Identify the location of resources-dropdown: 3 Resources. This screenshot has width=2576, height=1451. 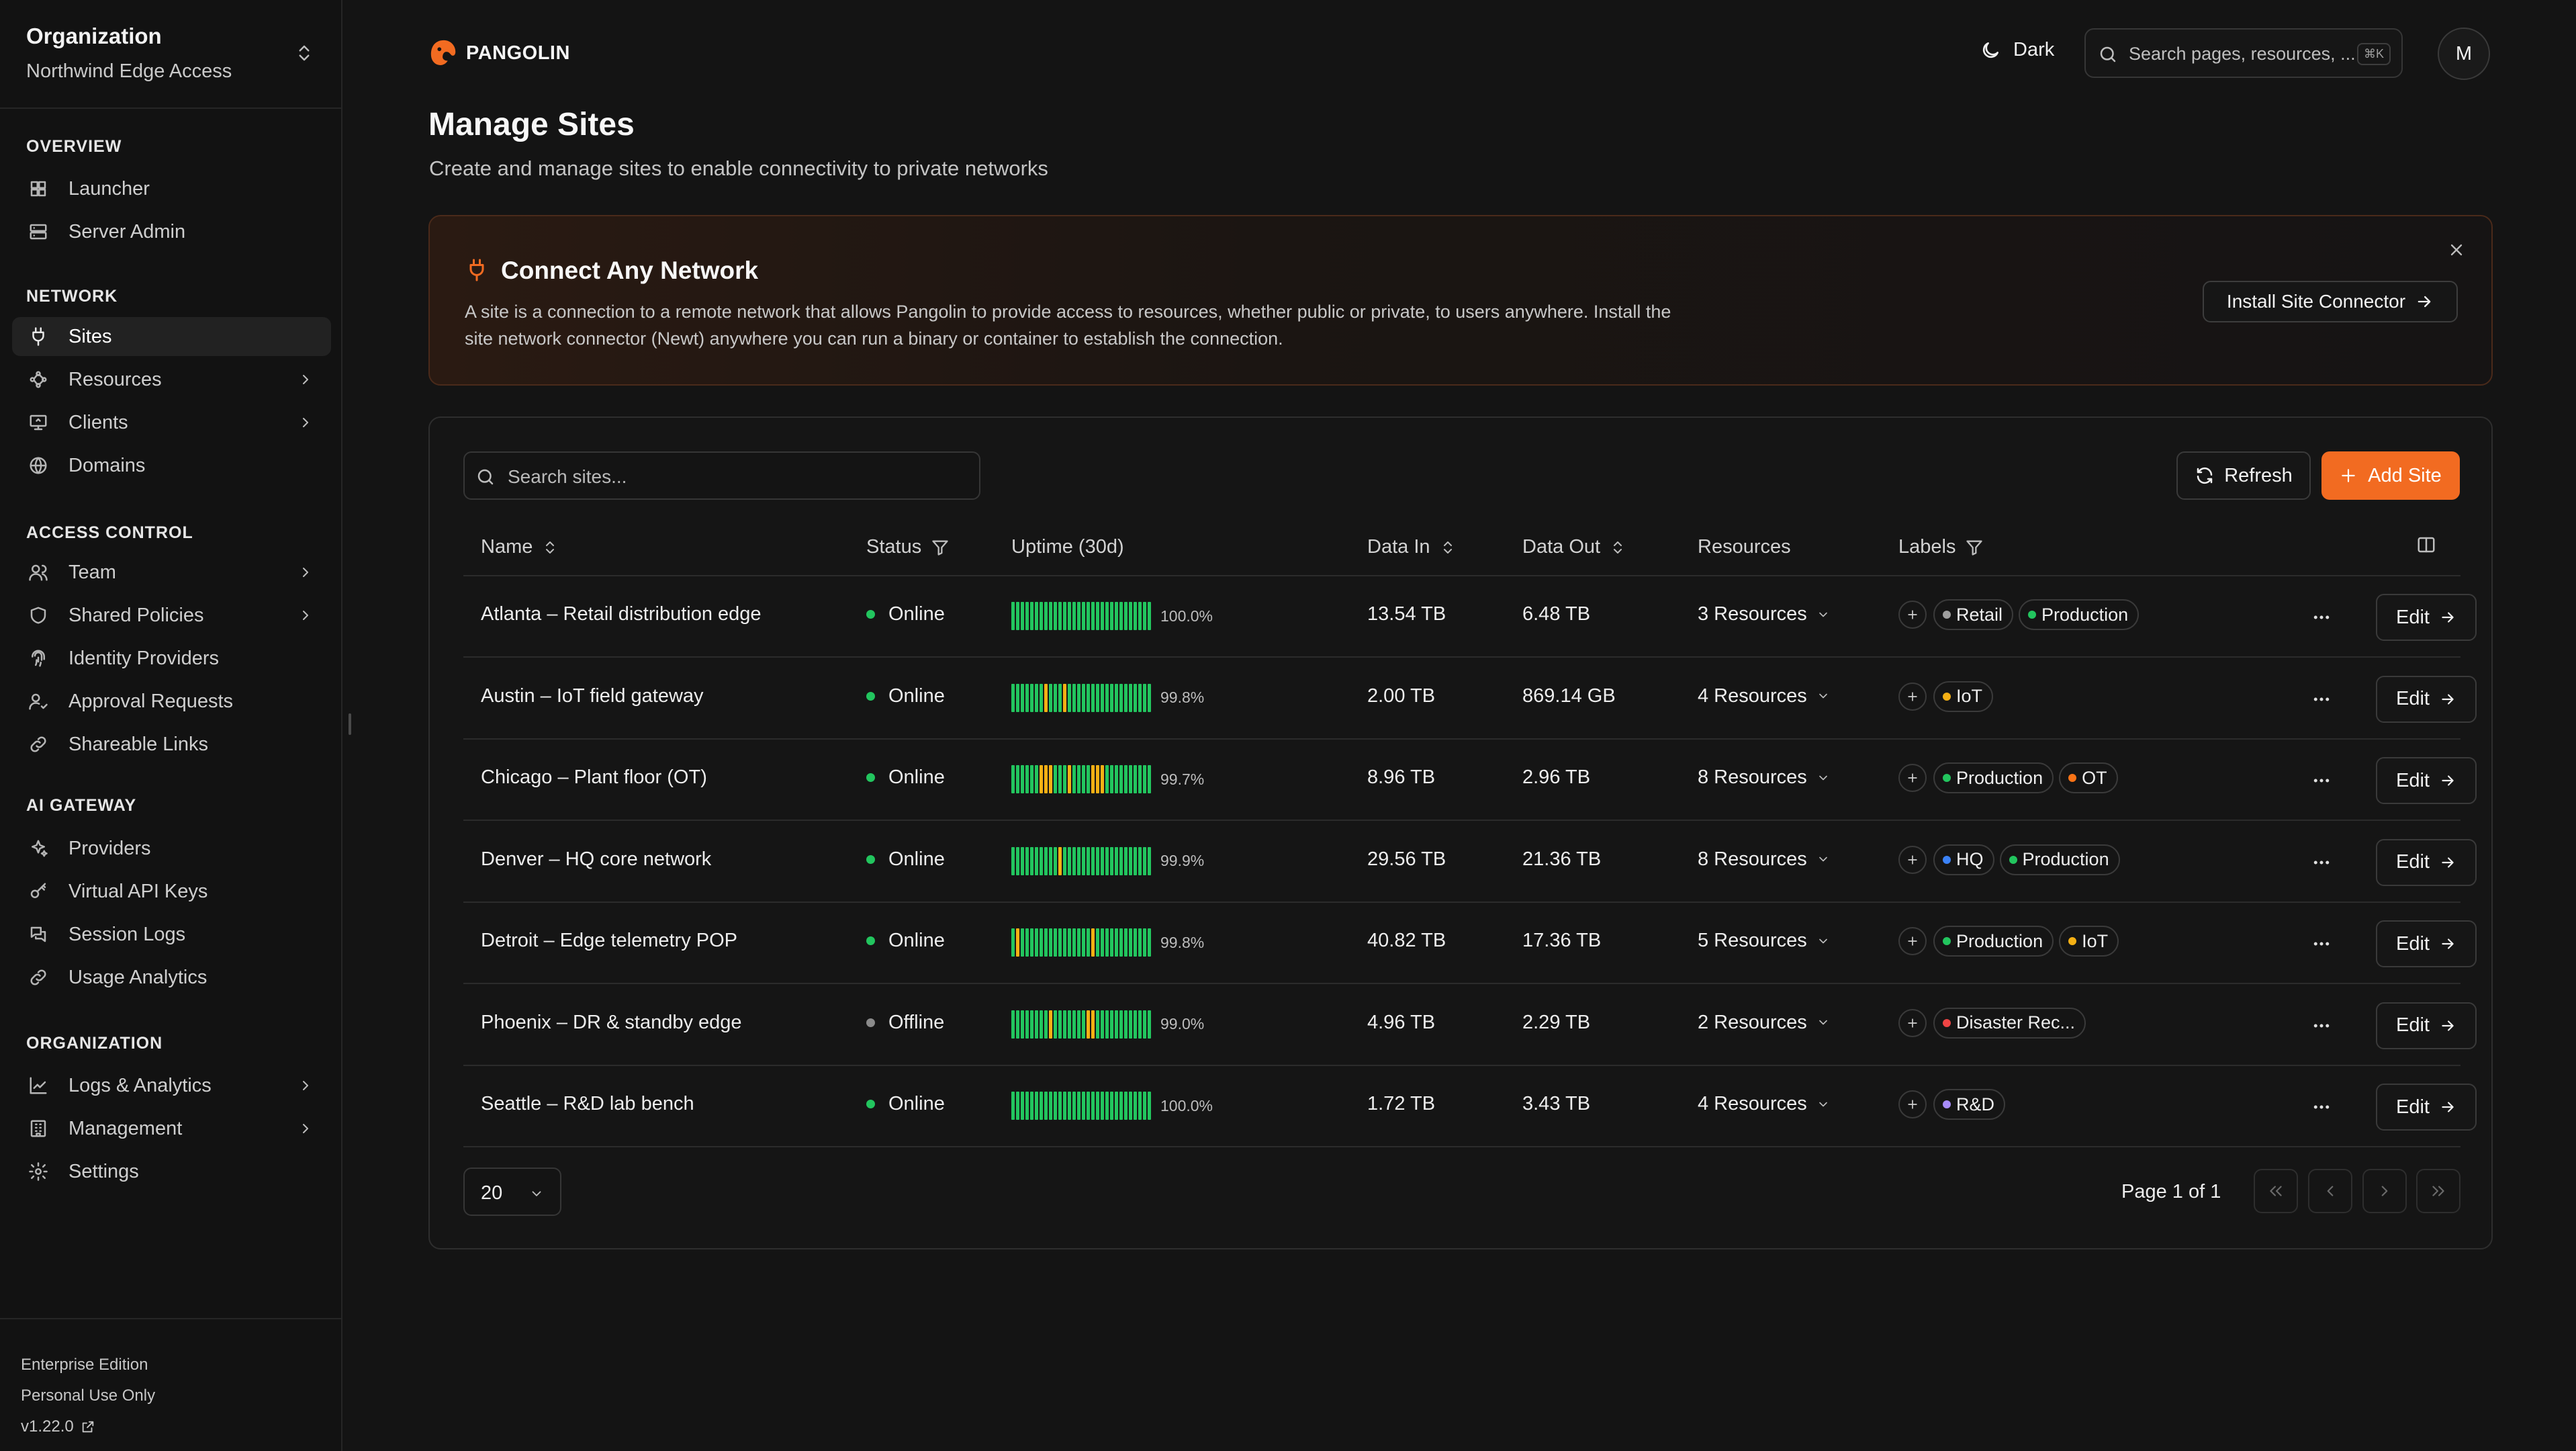
(1764, 614).